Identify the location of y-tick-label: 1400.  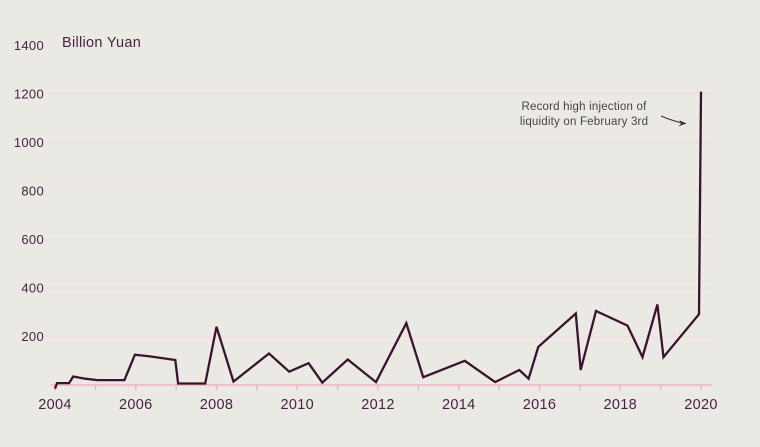
(29, 45).